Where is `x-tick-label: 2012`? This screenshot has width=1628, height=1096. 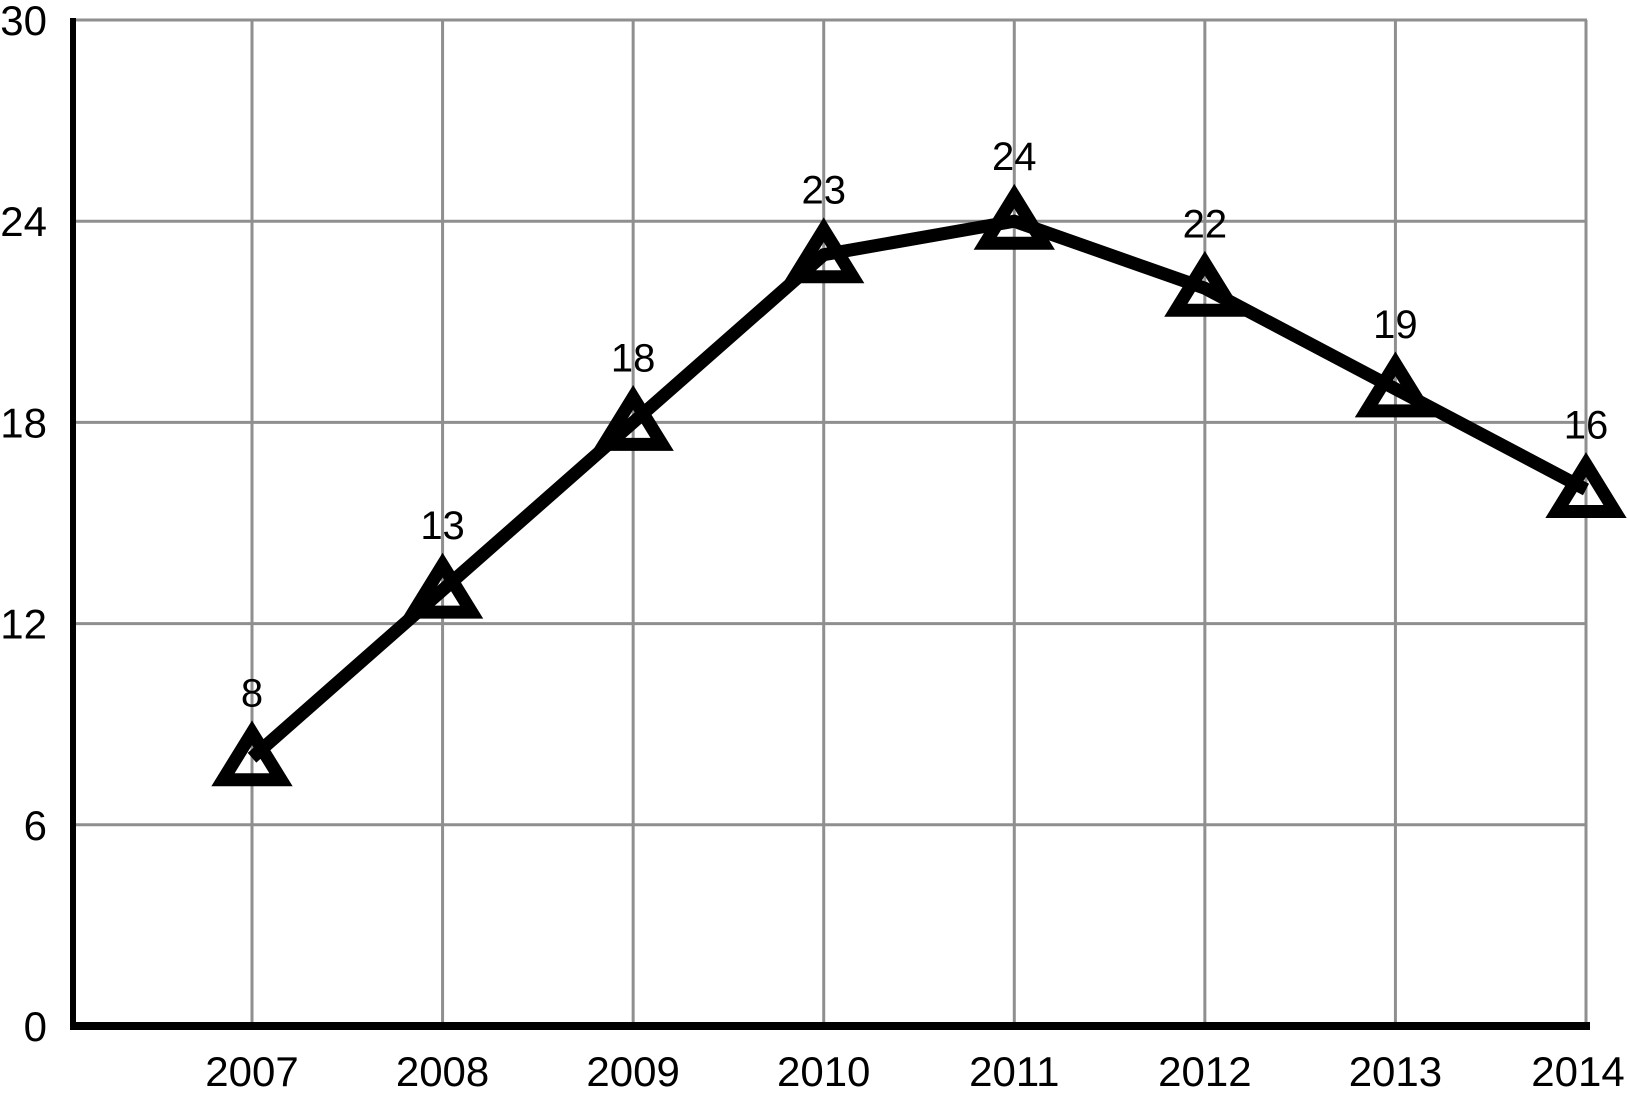 x-tick-label: 2012 is located at coordinates (1204, 1071).